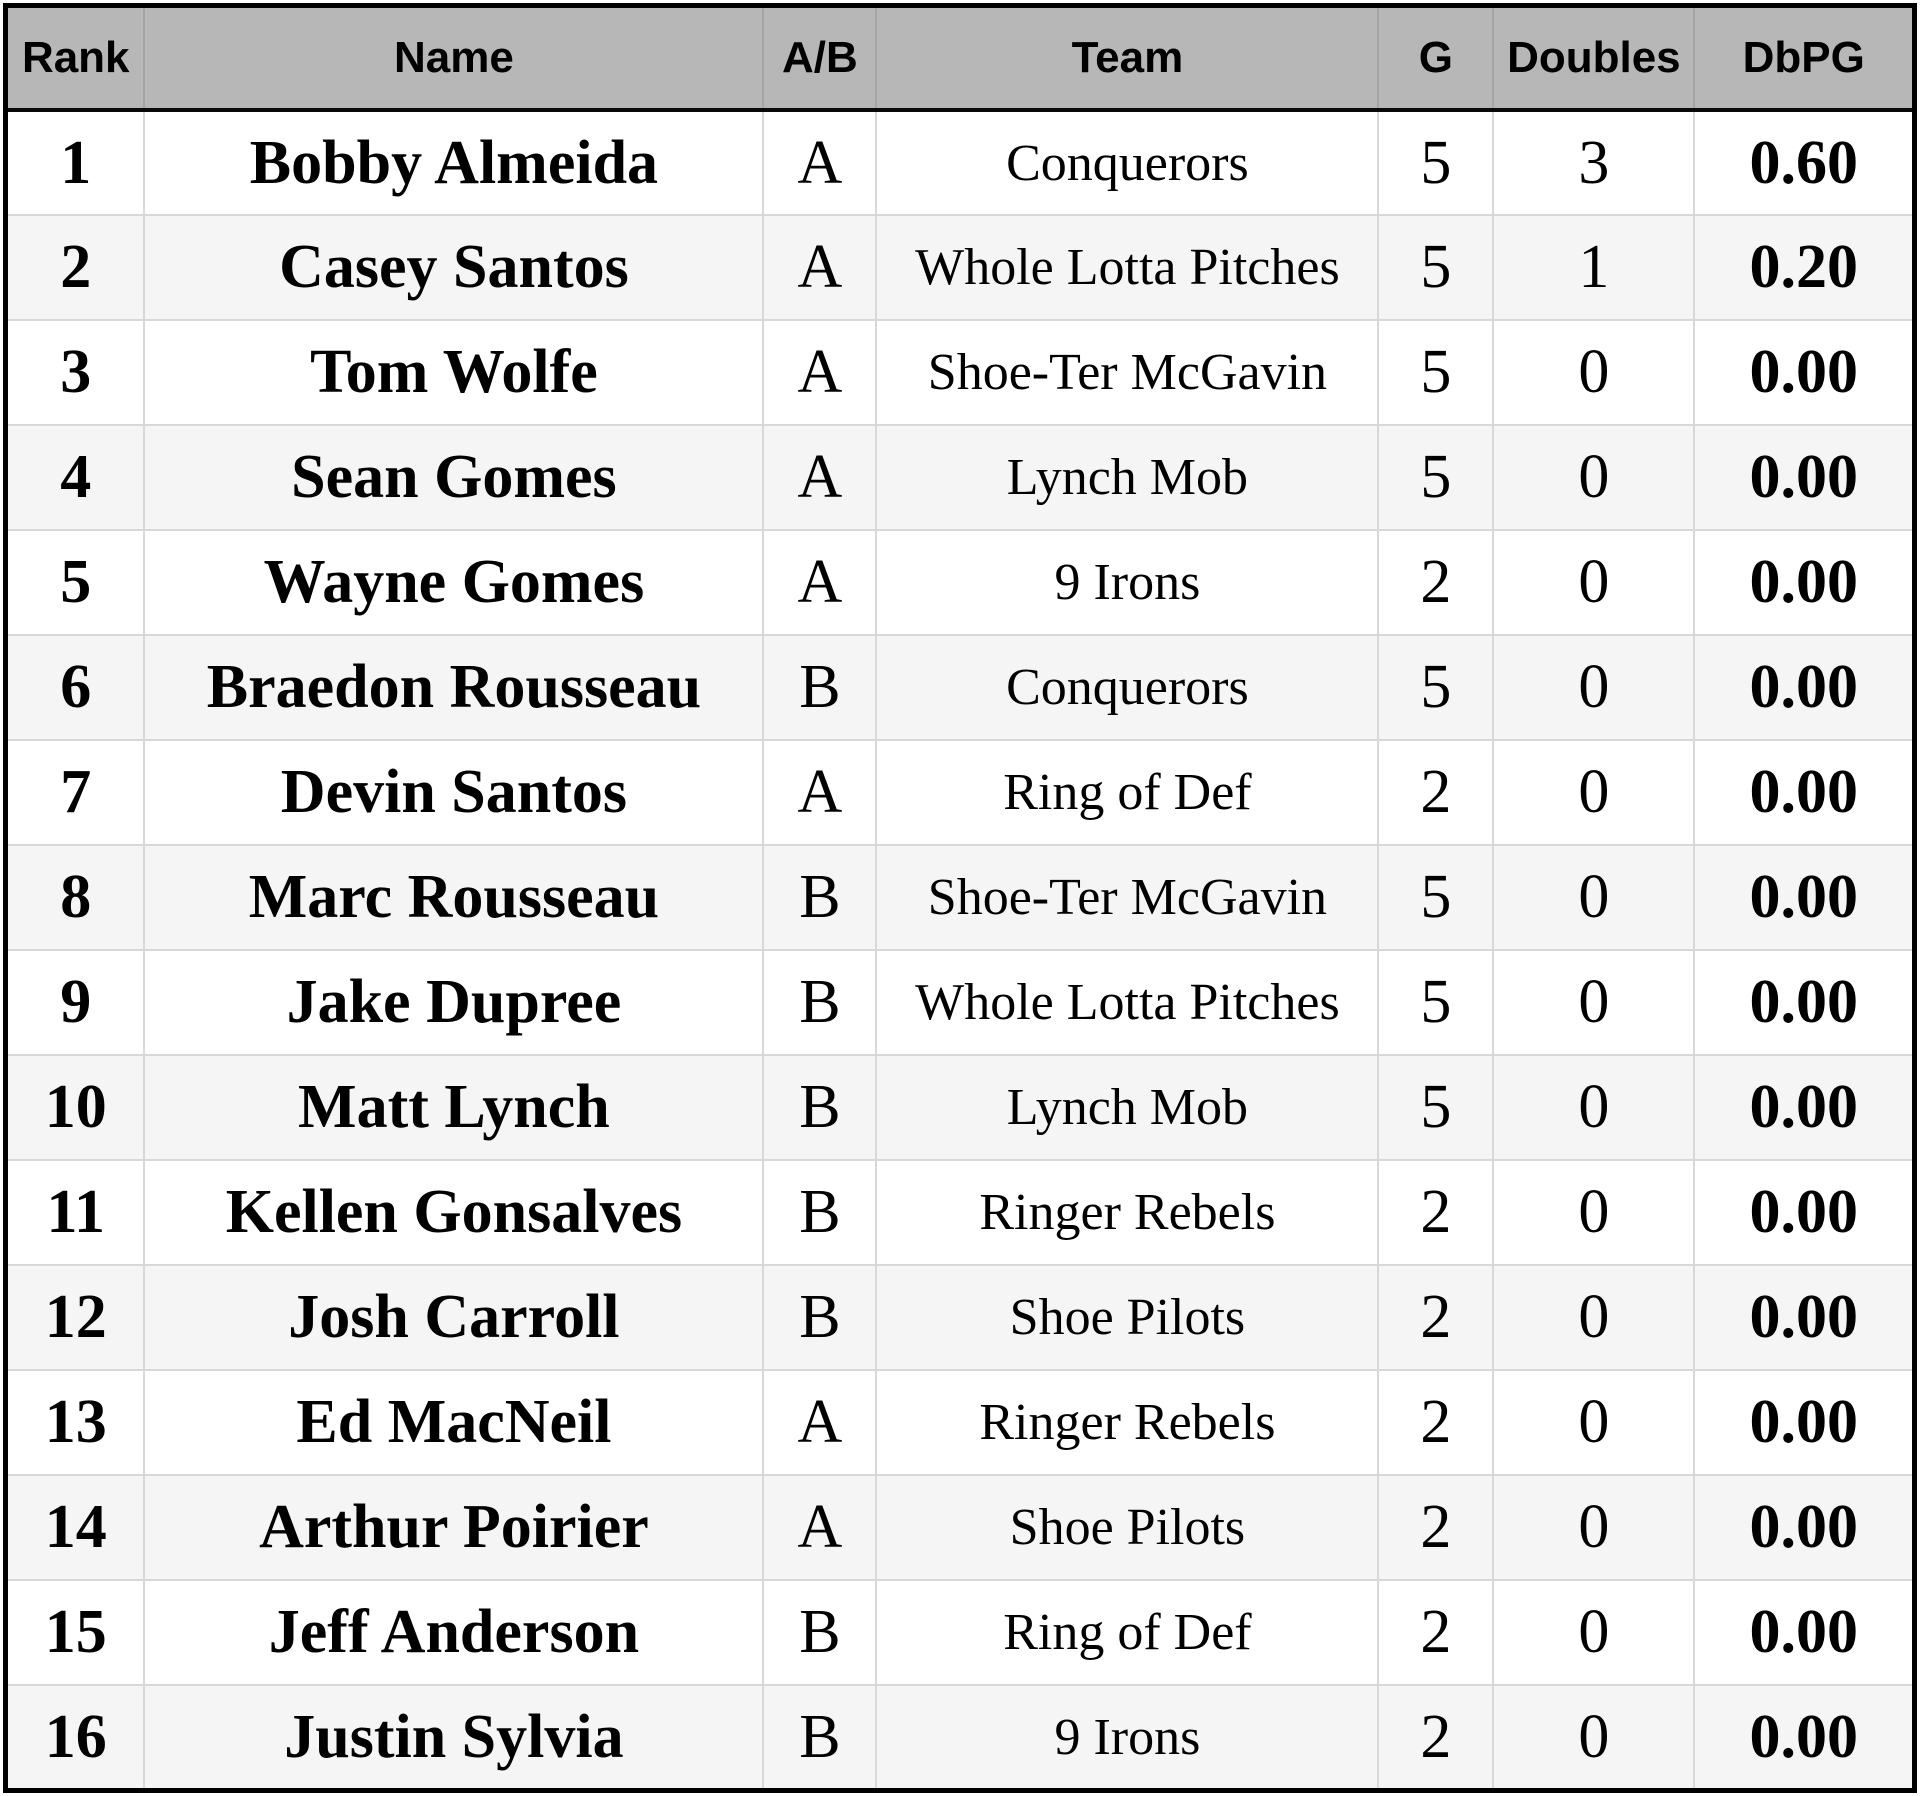 This screenshot has width=1920, height=1796. I want to click on column-header-dbpg: DbPG, so click(1804, 58).